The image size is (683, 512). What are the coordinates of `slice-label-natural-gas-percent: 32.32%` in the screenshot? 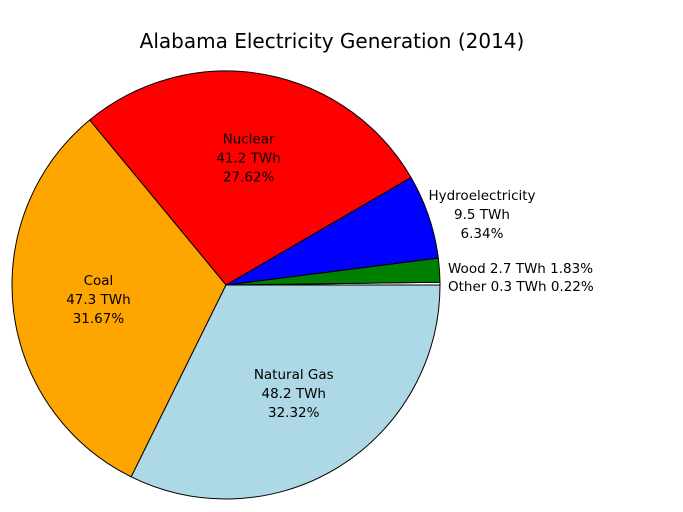 It's located at (294, 413).